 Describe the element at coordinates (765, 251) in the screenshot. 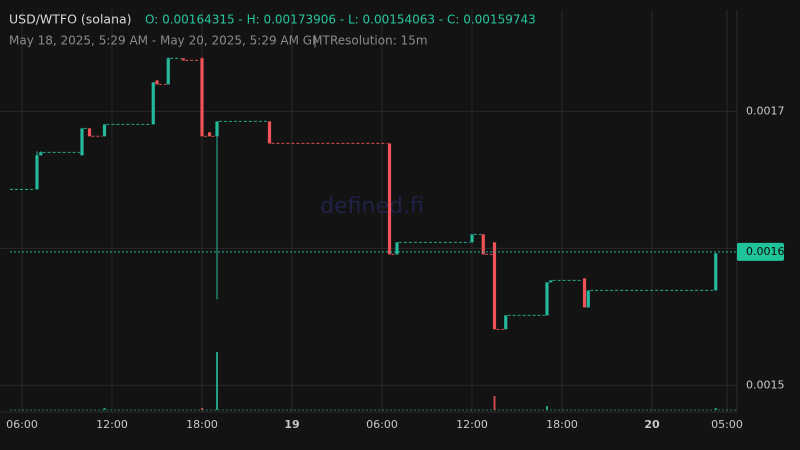

I see `last-price-label: 0.0016` at that location.